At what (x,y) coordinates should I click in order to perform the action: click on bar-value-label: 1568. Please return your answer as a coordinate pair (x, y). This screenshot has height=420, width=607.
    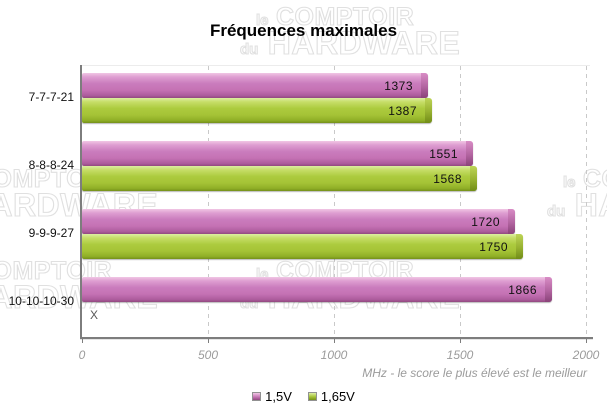
    Looking at the image, I should click on (447, 178).